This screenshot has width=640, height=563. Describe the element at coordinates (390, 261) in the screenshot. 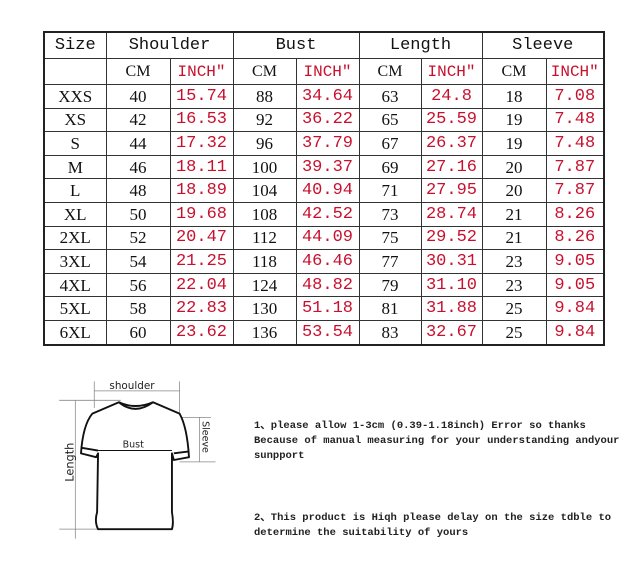

I see `cm-cell: 77` at that location.